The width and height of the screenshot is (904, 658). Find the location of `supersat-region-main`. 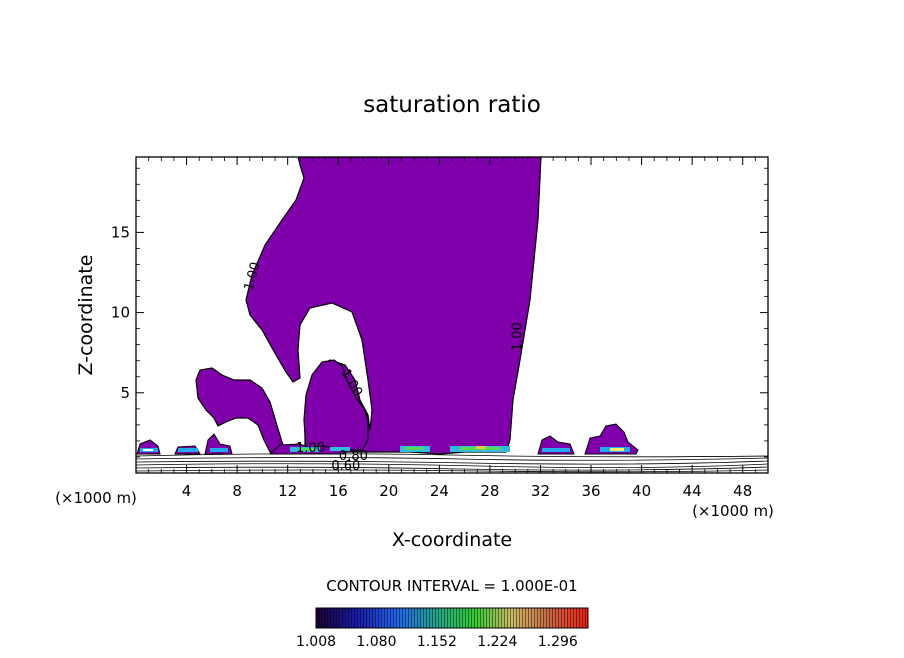

supersat-region-main is located at coordinates (393, 306).